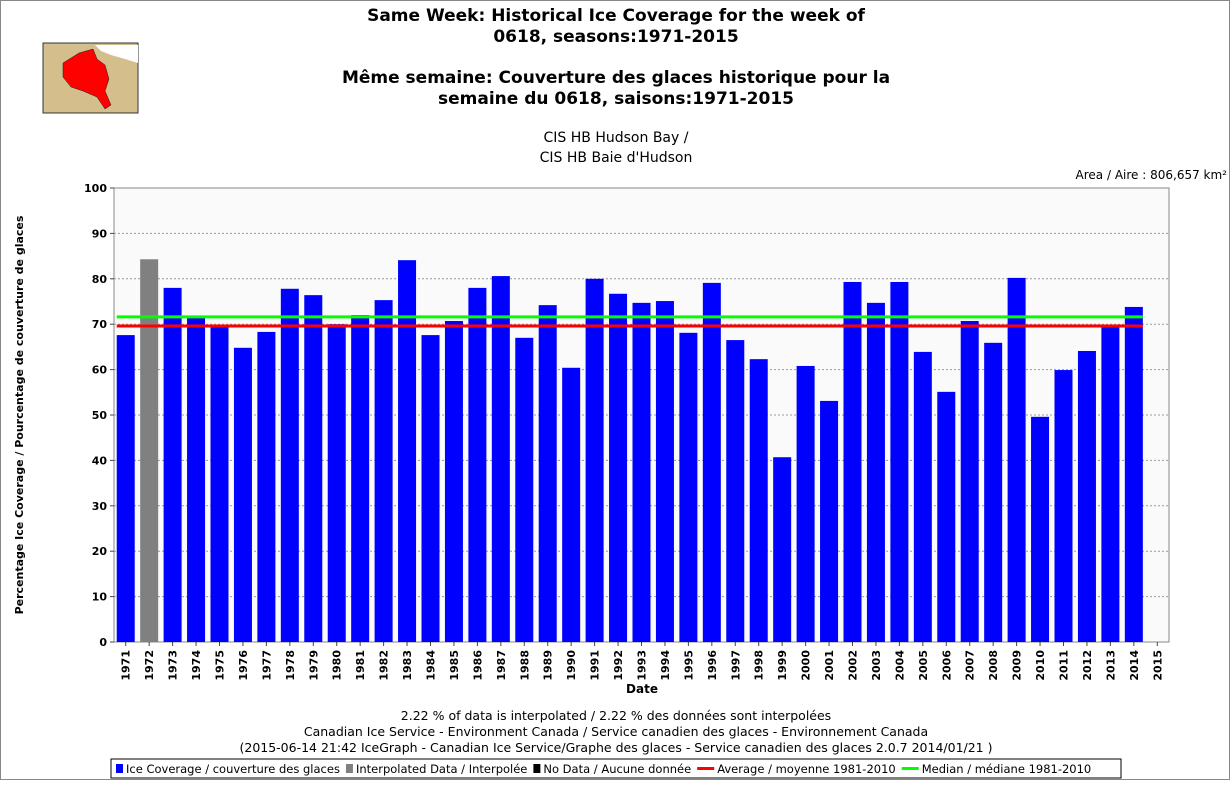 The height and width of the screenshot is (785, 1230). I want to click on bar-2003, so click(875, 472).